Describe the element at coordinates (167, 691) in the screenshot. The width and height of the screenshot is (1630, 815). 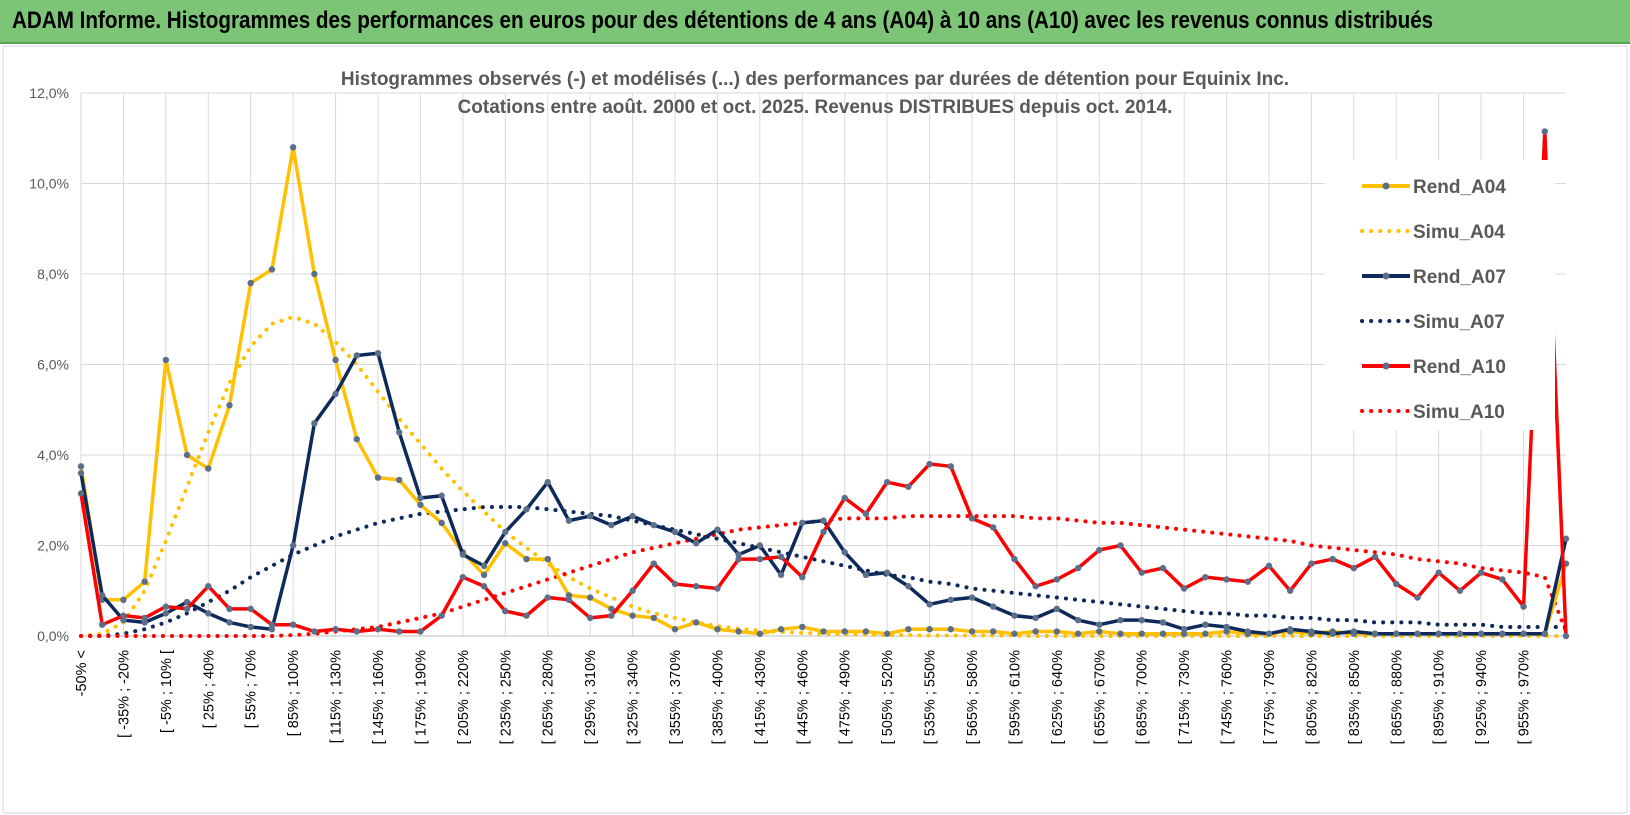
I see `x-tick-label: [ -5% ; 10% [` at that location.